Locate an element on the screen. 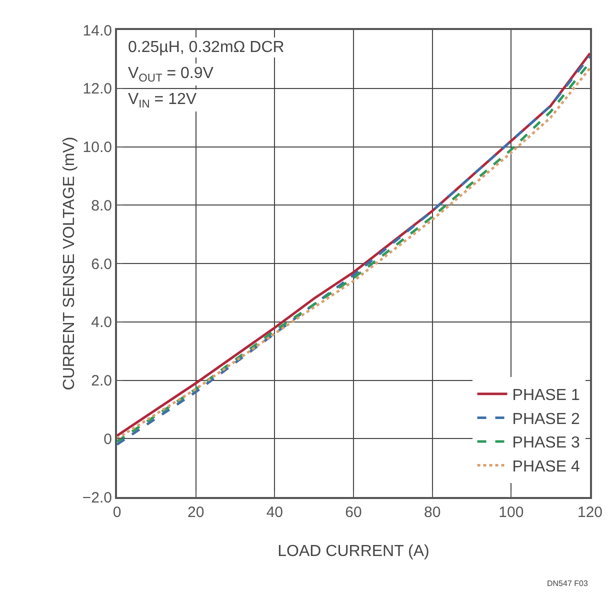 The height and width of the screenshot is (596, 614). y-tick-label: 8.0 is located at coordinates (101, 205).